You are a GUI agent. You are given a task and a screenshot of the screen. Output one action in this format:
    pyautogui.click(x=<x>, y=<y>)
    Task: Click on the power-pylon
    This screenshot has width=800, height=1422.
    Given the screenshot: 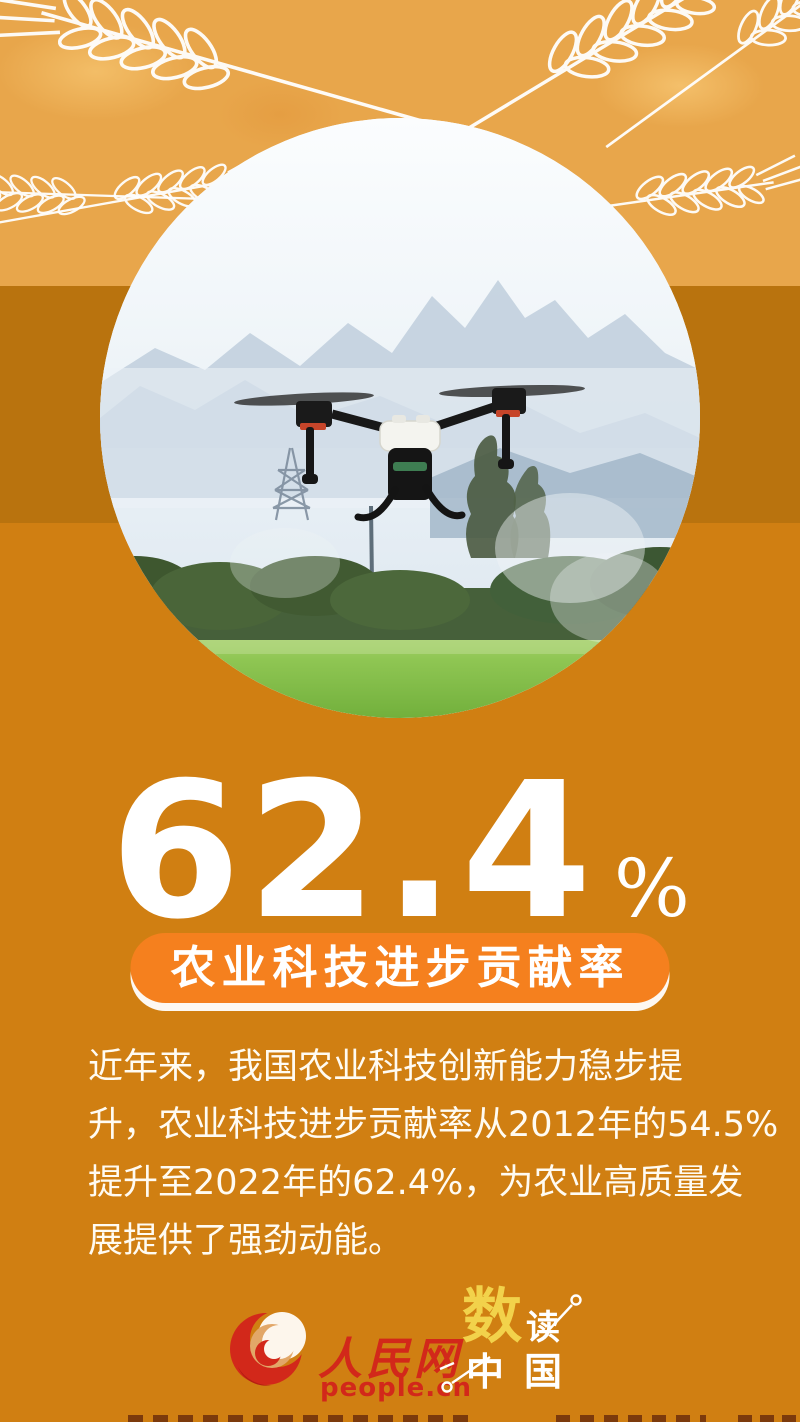 What is the action you would take?
    pyautogui.click(x=291, y=484)
    